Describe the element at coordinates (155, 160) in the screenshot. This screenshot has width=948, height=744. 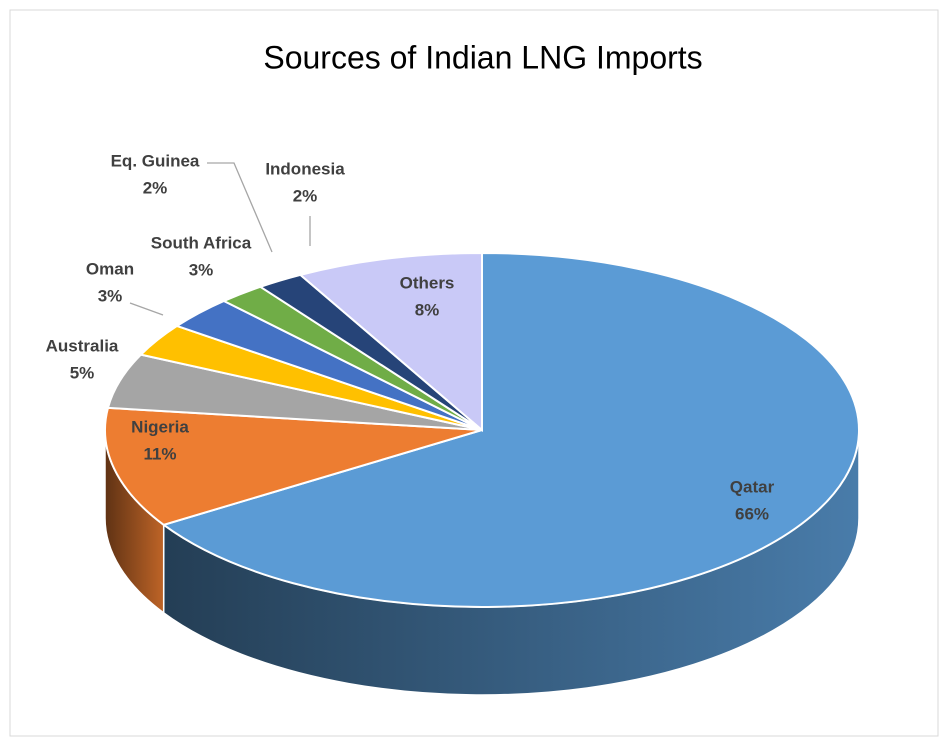
I see `data-label-name: Eq. Guinea` at that location.